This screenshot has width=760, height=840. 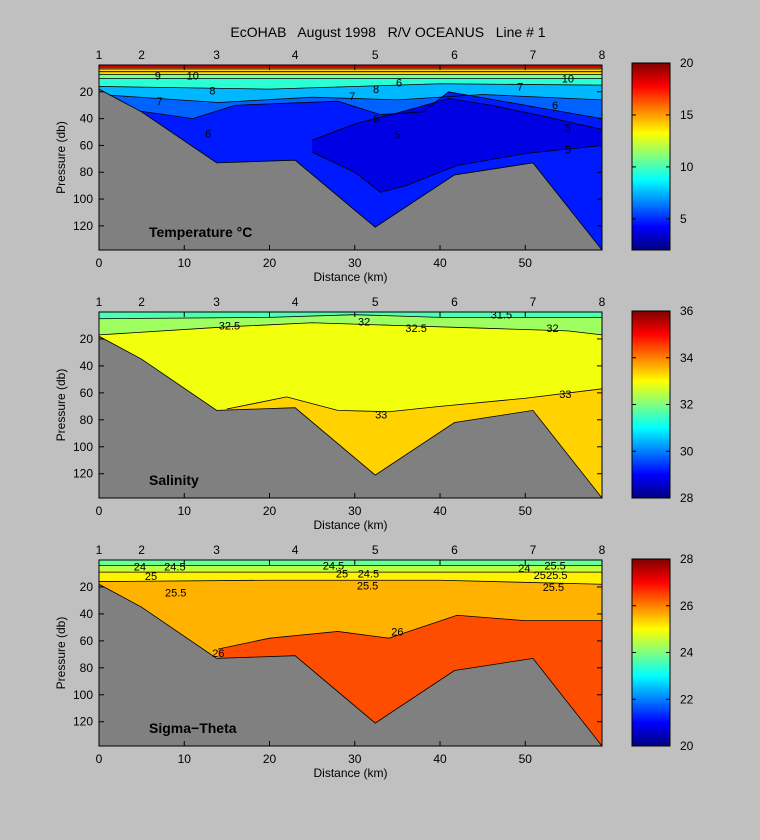 What do you see at coordinates (687, 358) in the screenshot?
I see `colorbar-tick-label: 34` at bounding box center [687, 358].